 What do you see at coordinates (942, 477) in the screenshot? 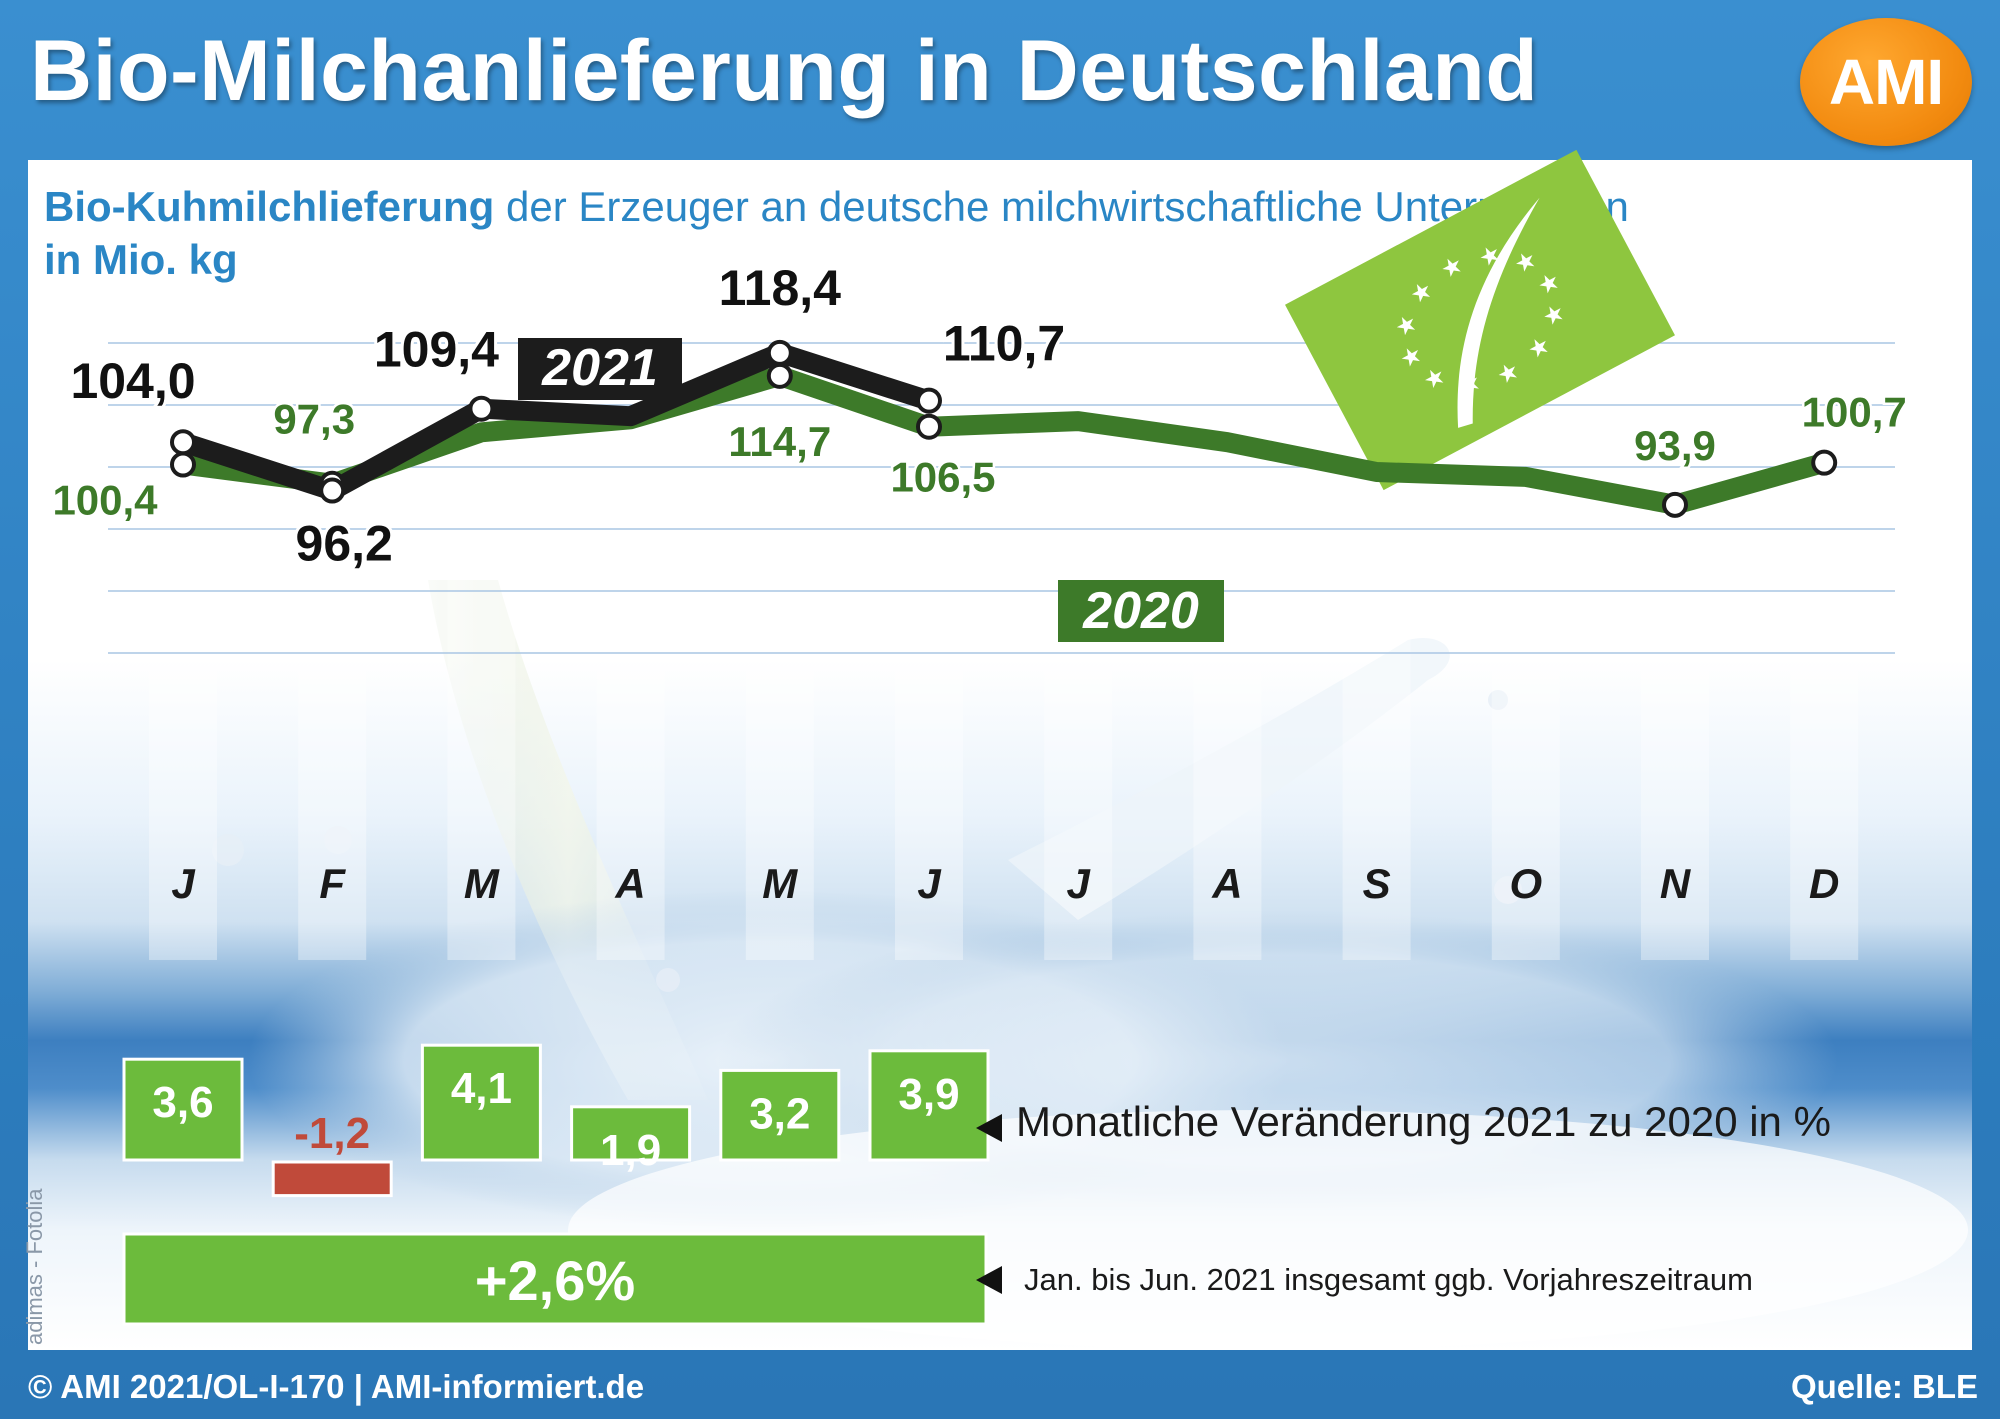
I see `value-label-2020: 106,5` at bounding box center [942, 477].